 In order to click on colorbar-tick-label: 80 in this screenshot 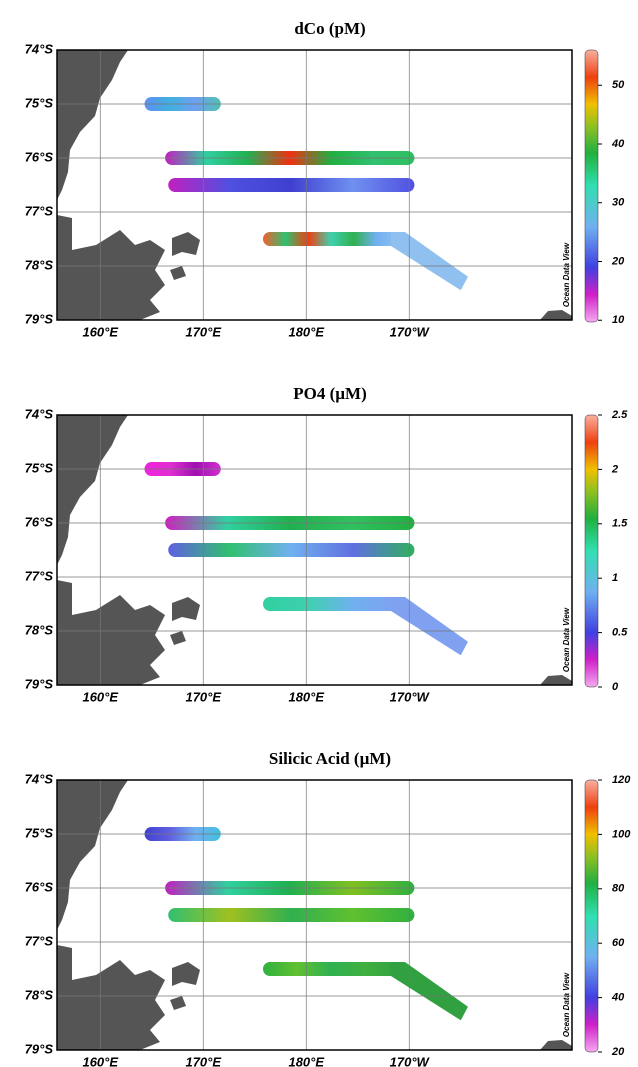, I will do `click(618, 889)`.